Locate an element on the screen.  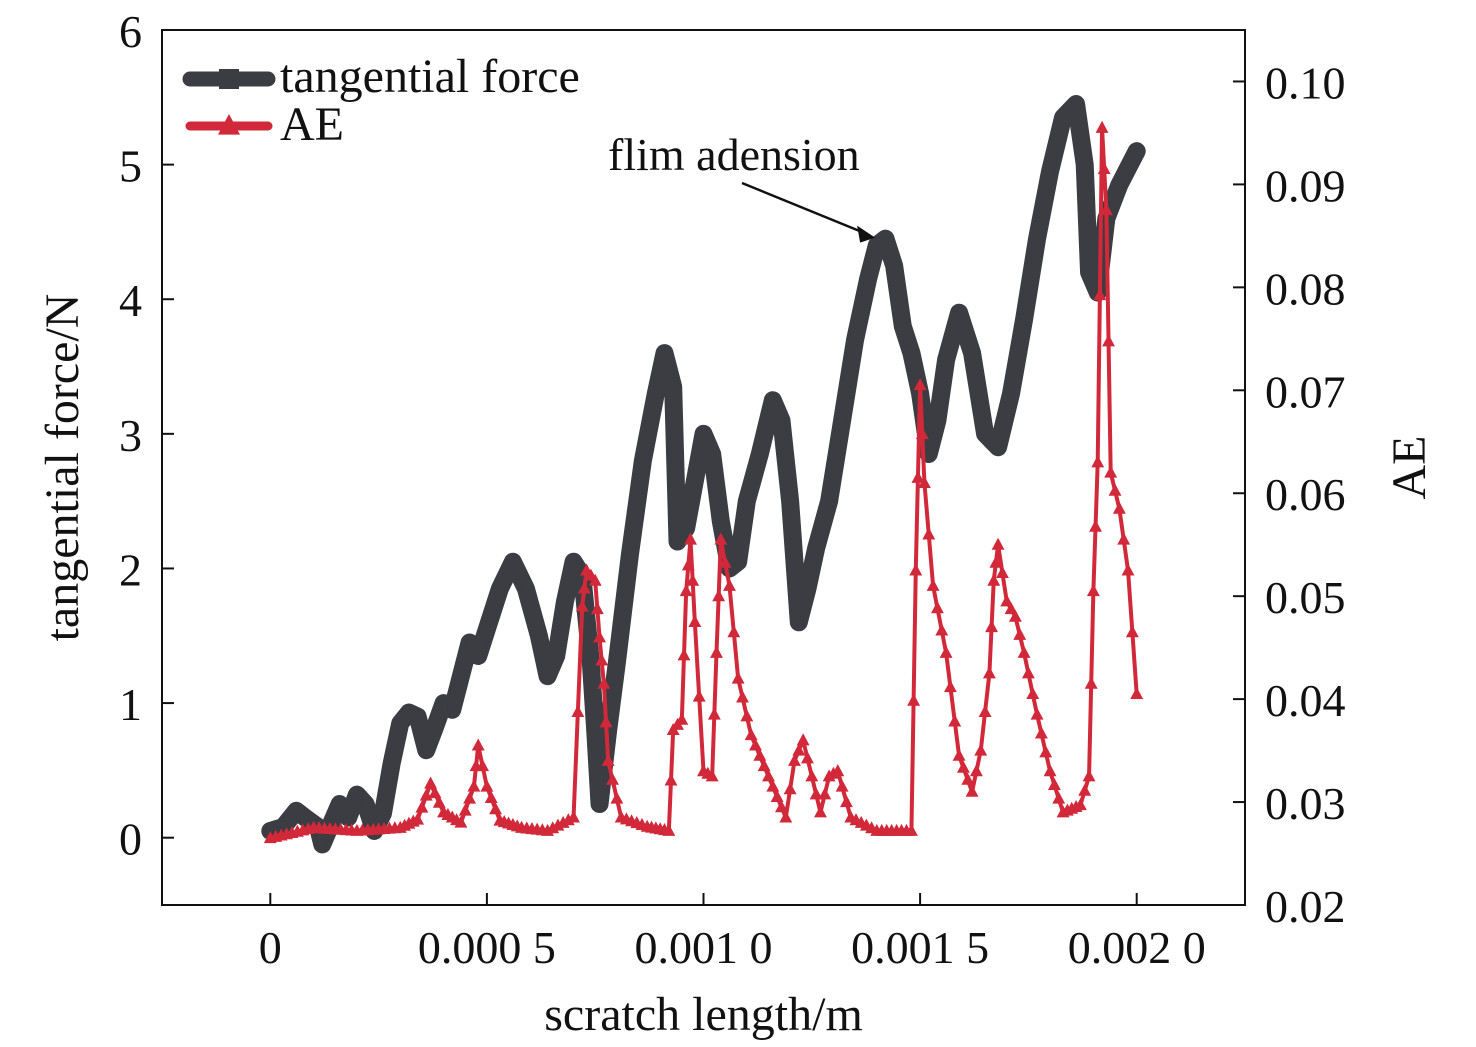
y2-axis-tick-label: 0.06 is located at coordinates (1305, 494).